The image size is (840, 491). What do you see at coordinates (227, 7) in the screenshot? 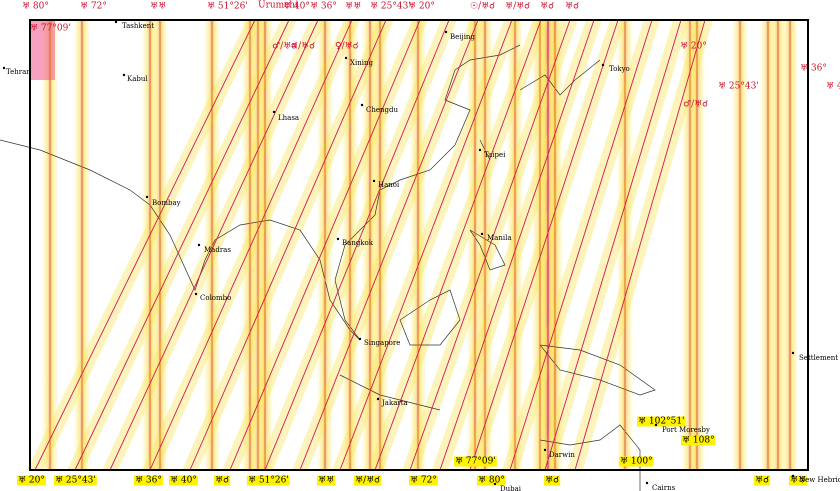
I see `top-label: ♅ 51°26'` at bounding box center [227, 7].